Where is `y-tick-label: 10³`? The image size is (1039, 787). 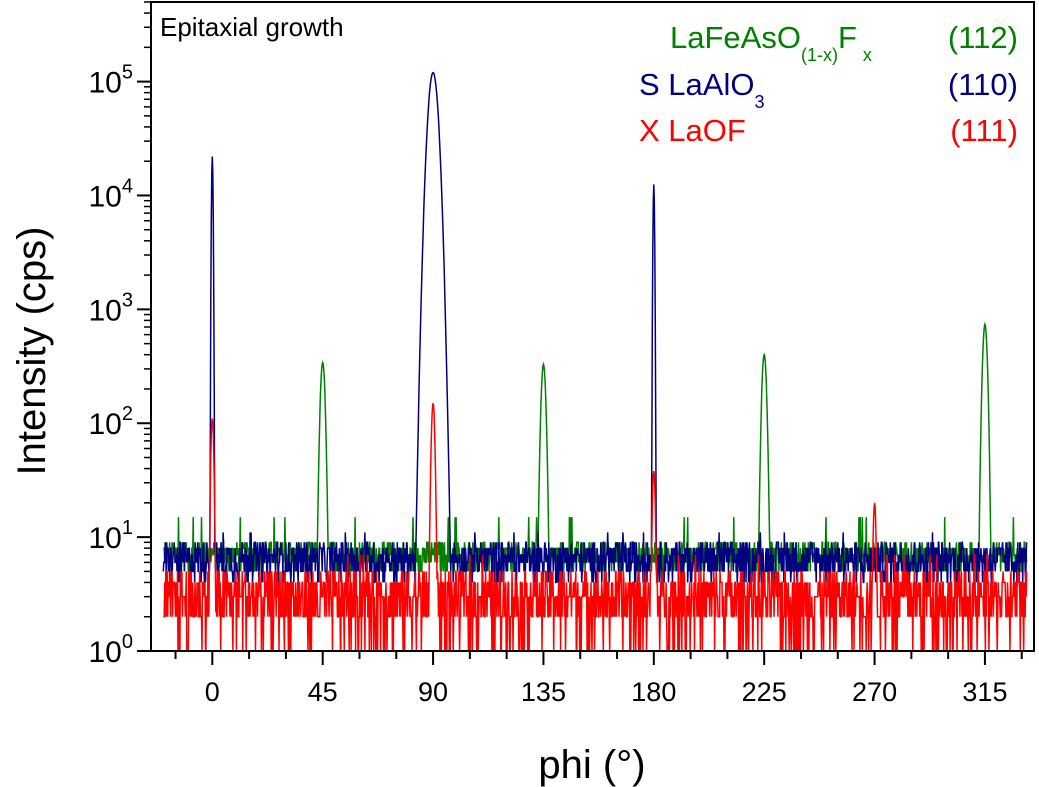
y-tick-label: 10³ is located at coordinates (111, 308).